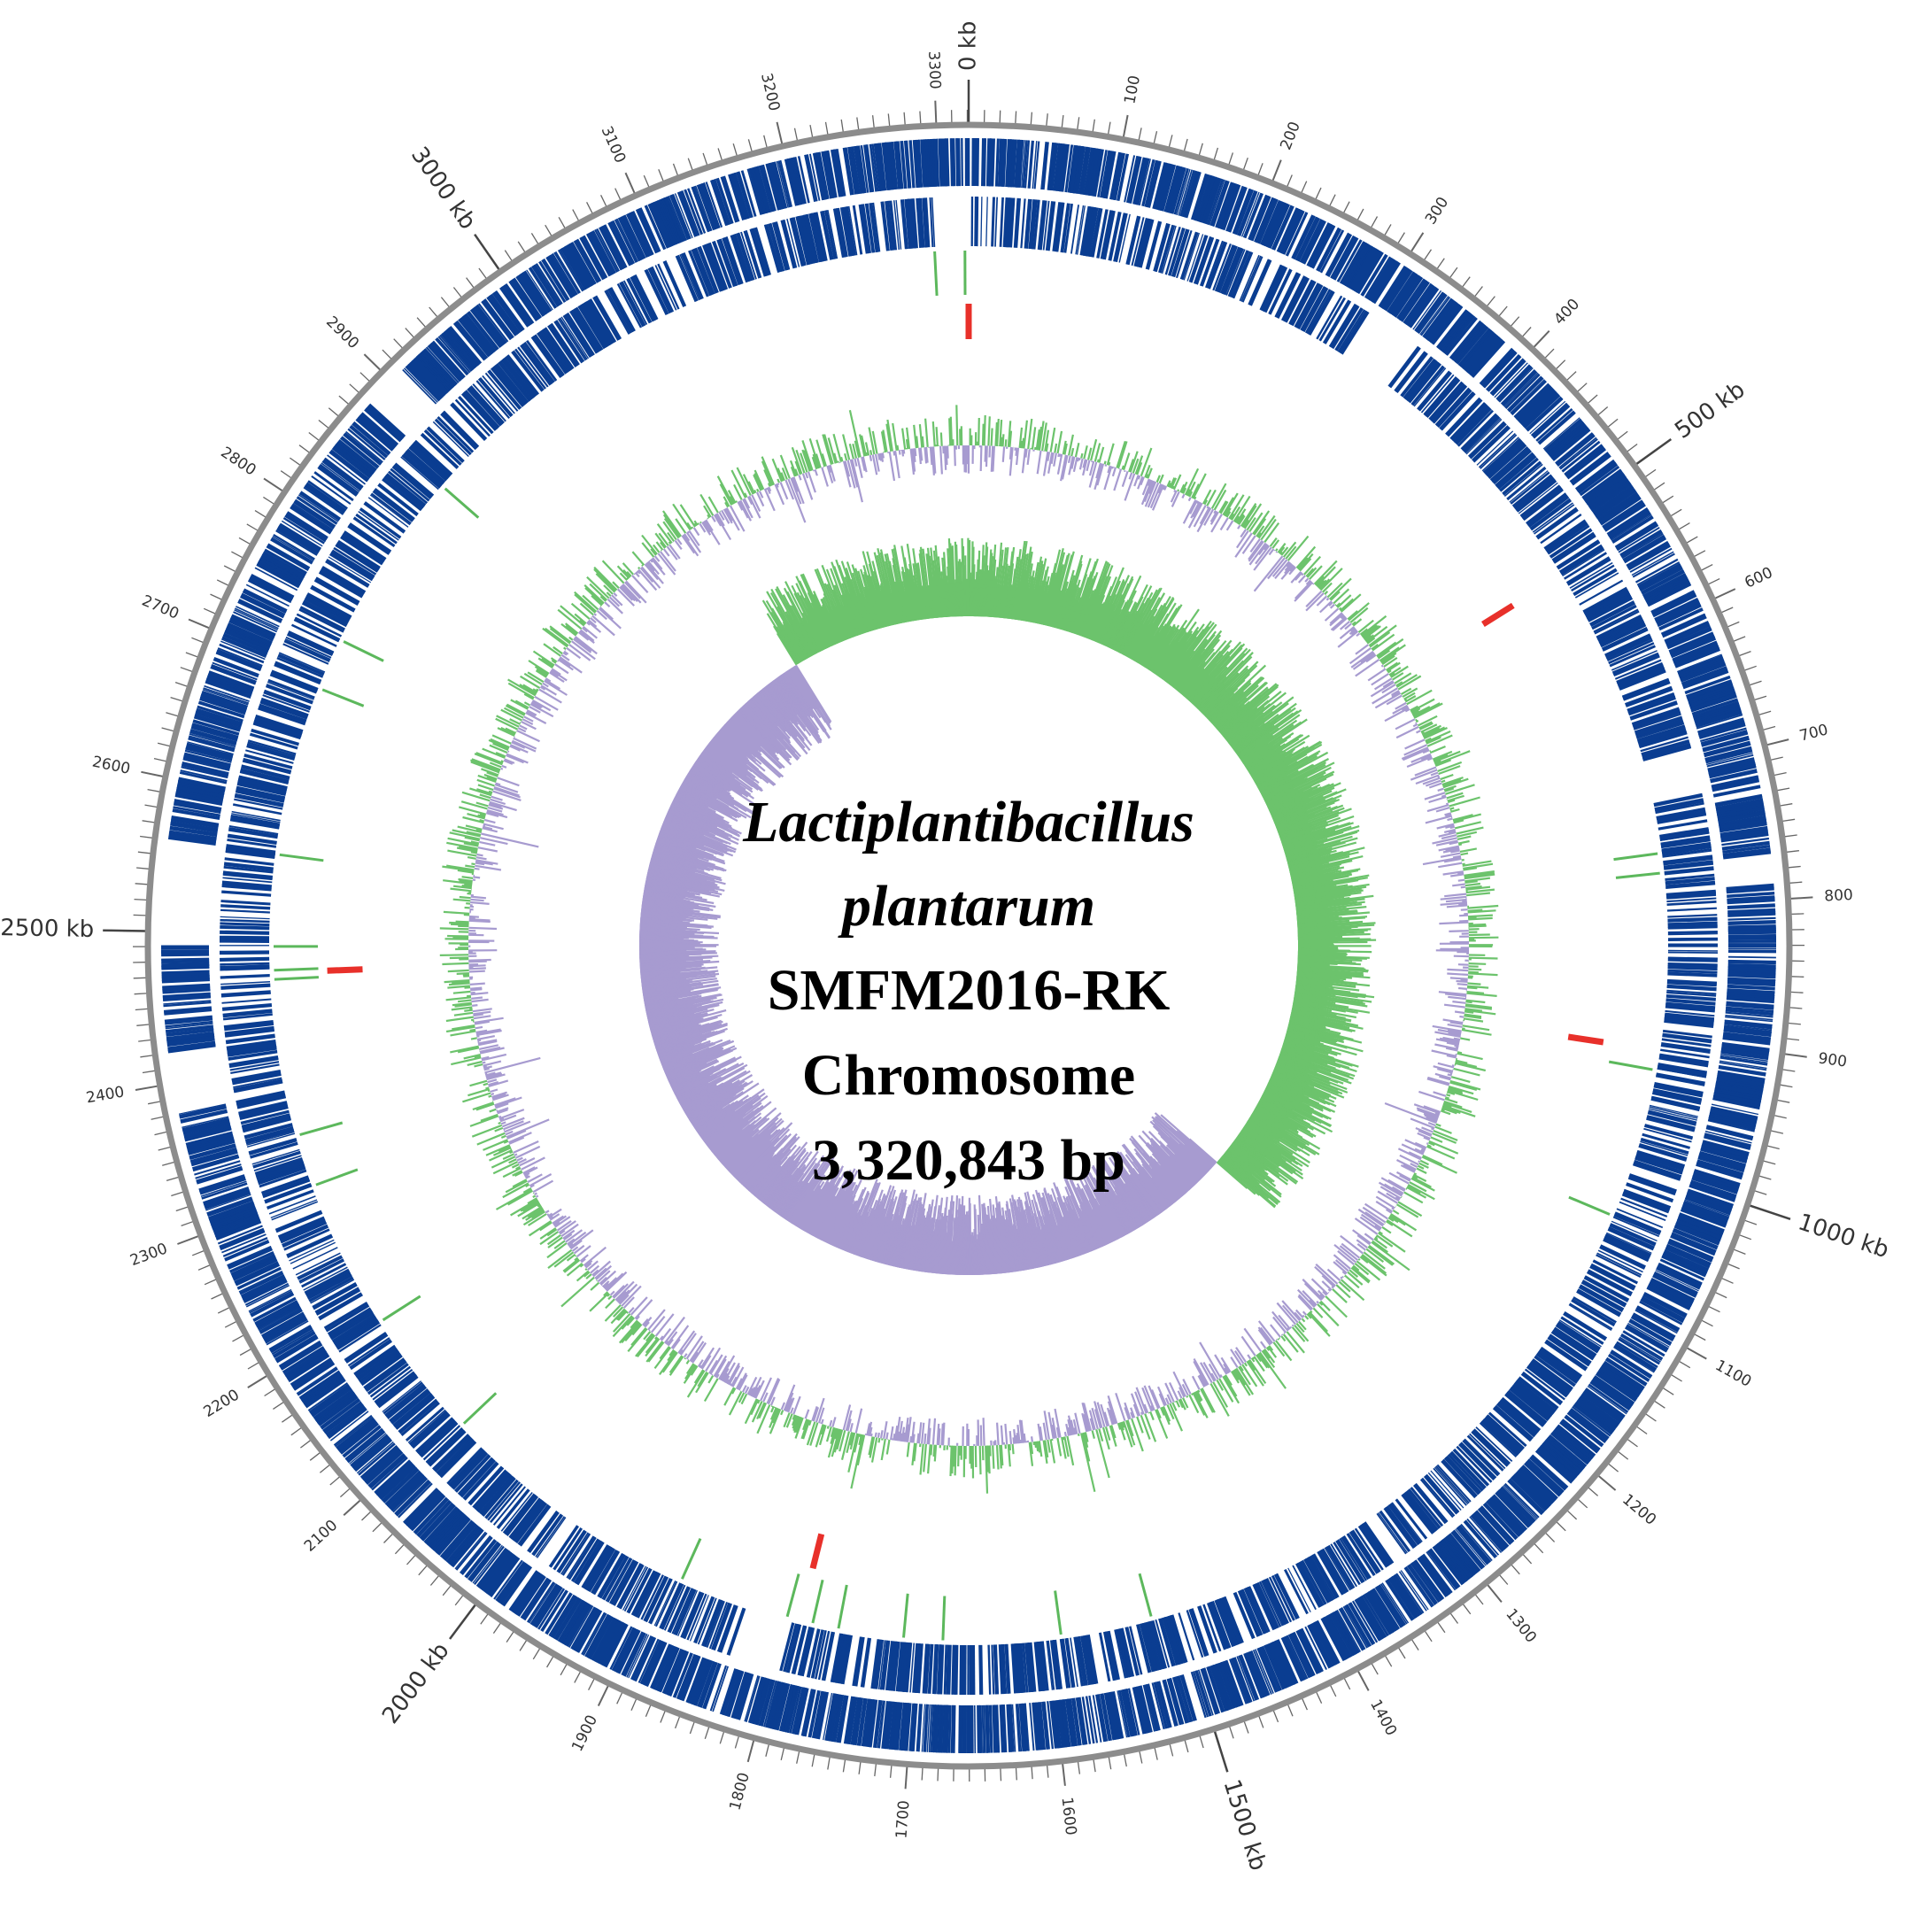 The width and height of the screenshot is (1932, 1917). I want to click on labeled-tick, so click(1221, 1752).